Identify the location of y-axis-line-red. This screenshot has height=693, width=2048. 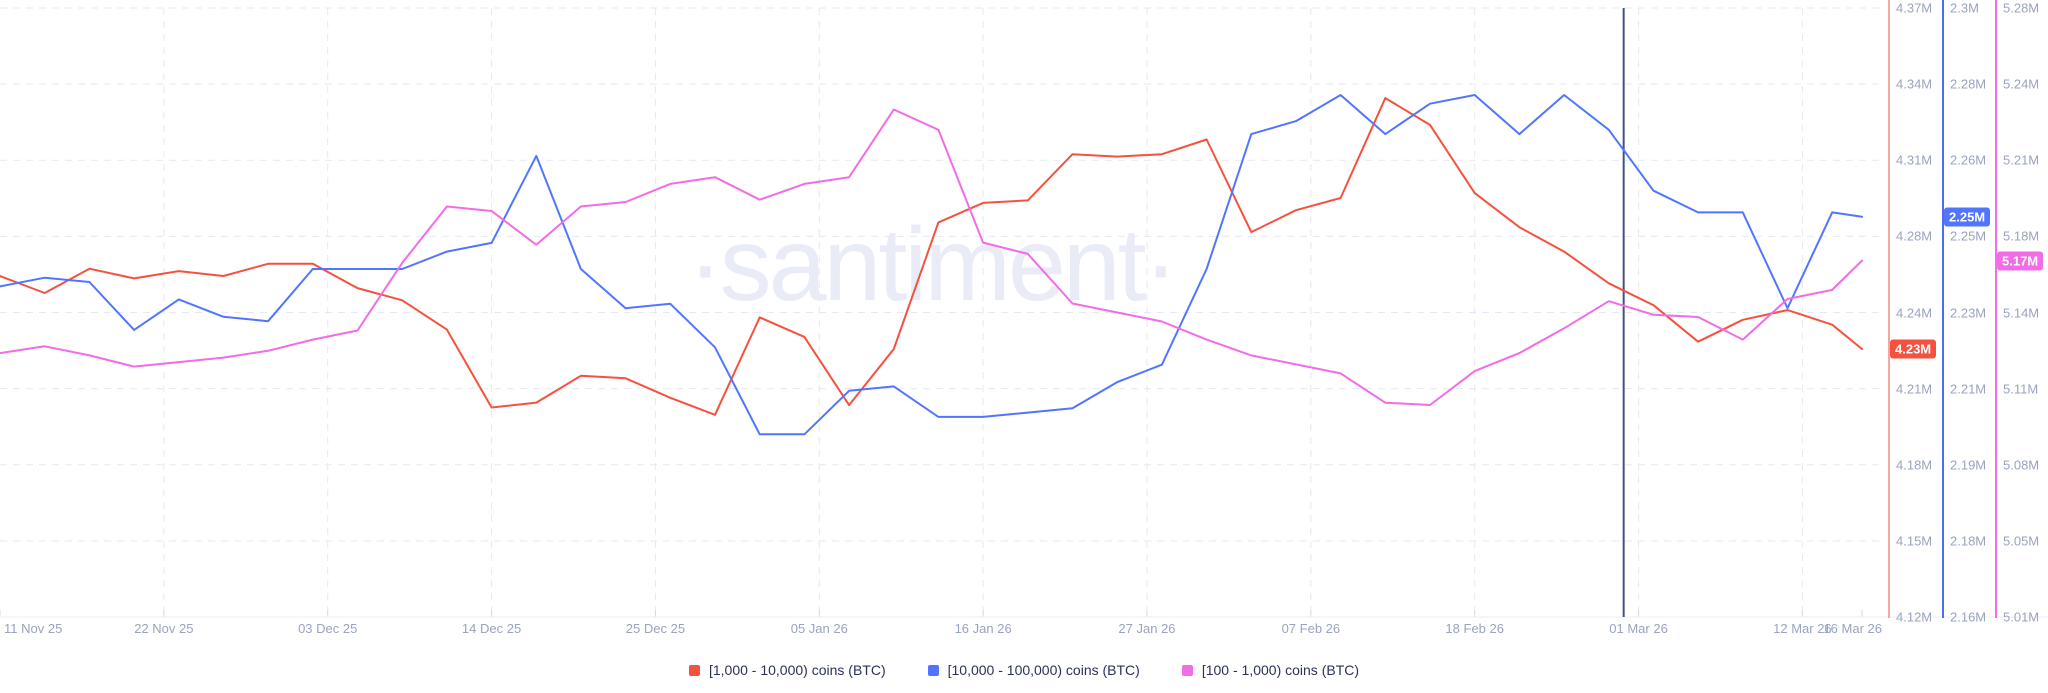
(1889, 309).